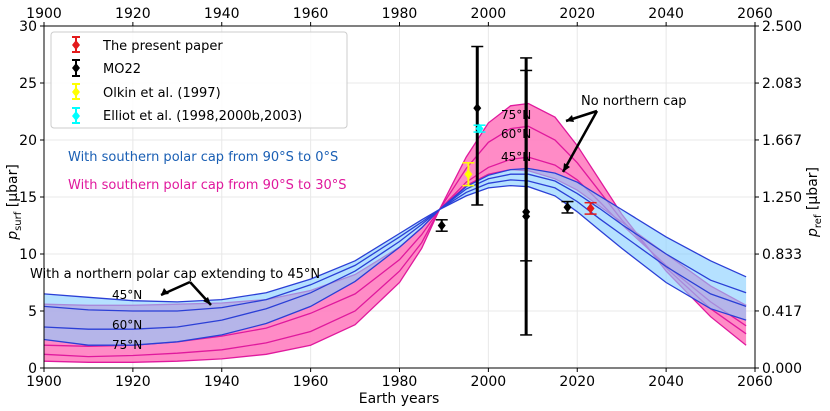 The width and height of the screenshot is (830, 411). I want to click on legend-label-elliot: Elliot et al. (1998,2000b,2003), so click(202, 116).